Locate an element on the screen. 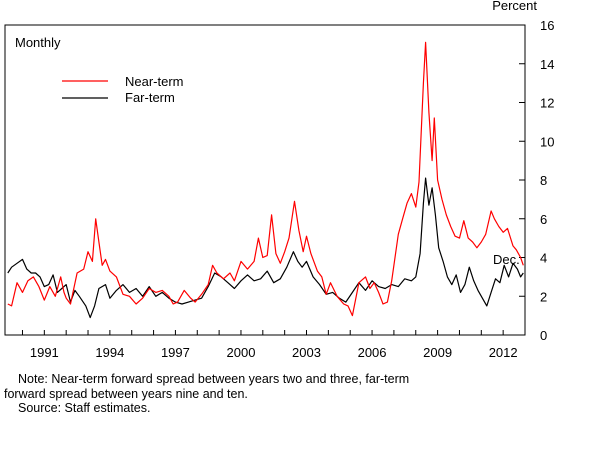 Image resolution: width=600 pixels, height=450 pixels. source-line: Source: Staff estimates. is located at coordinates (84, 408).